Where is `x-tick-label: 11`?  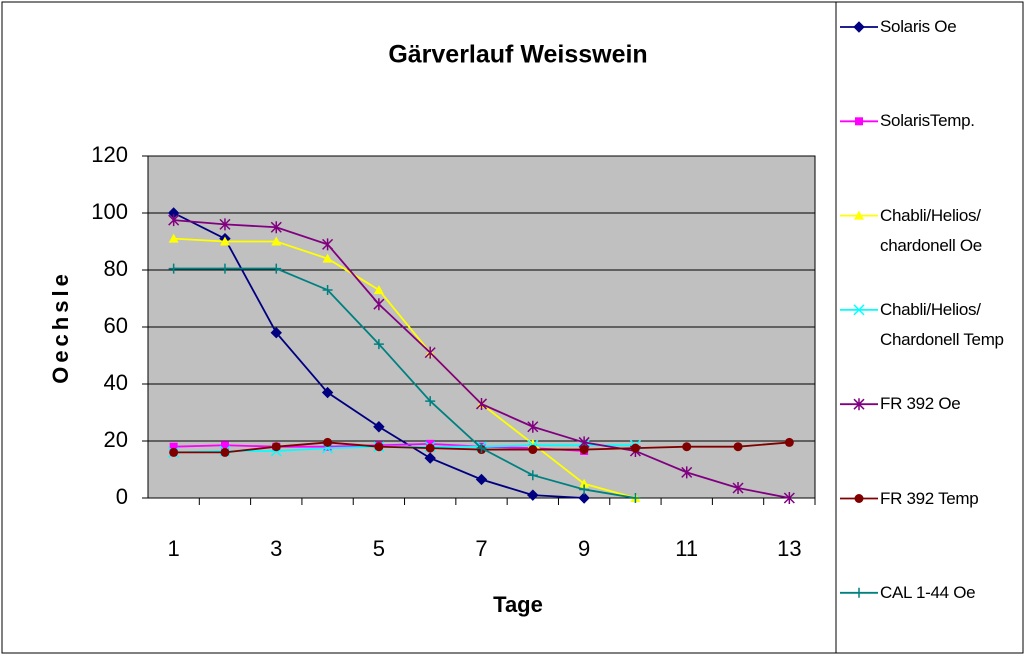
x-tick-label: 11 is located at coordinates (686, 548).